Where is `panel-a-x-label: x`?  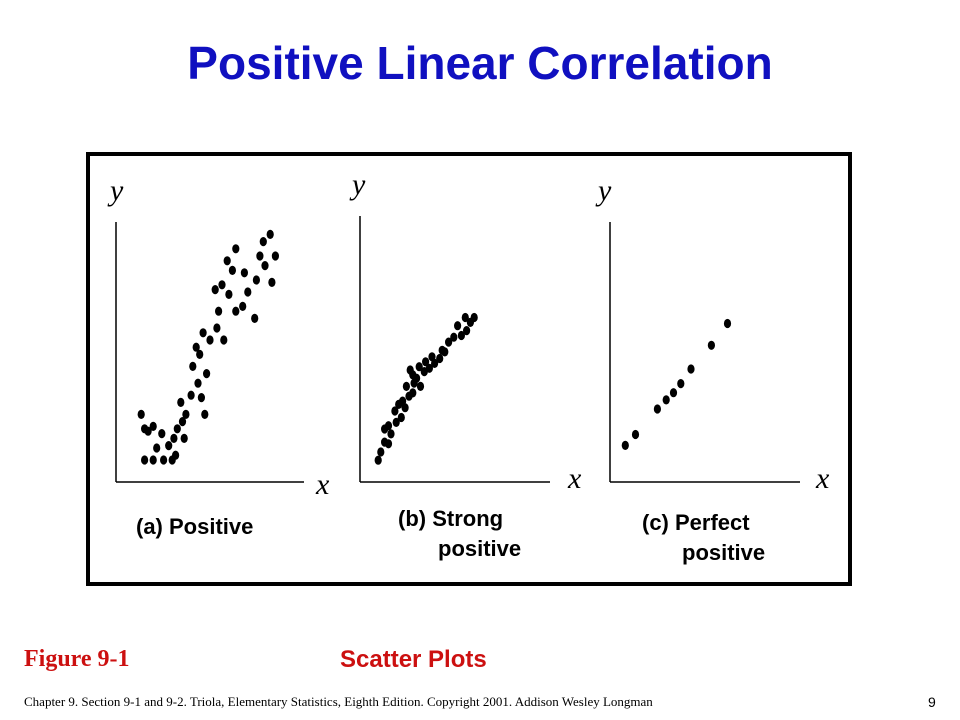
panel-a-x-label: x is located at coordinates (322, 484).